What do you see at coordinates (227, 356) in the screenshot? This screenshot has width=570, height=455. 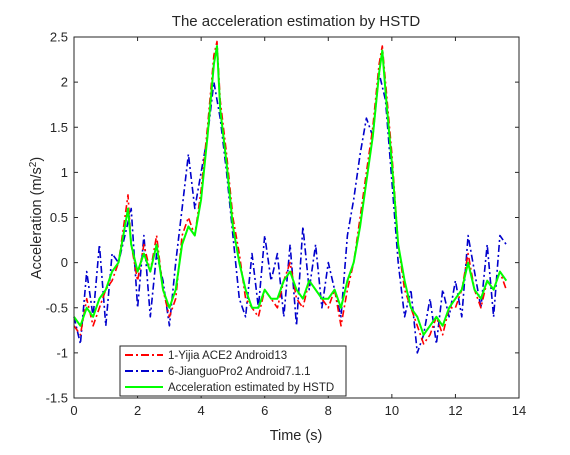 I see `legend-label-series-1: 1-Yijia ACE2 Android13` at bounding box center [227, 356].